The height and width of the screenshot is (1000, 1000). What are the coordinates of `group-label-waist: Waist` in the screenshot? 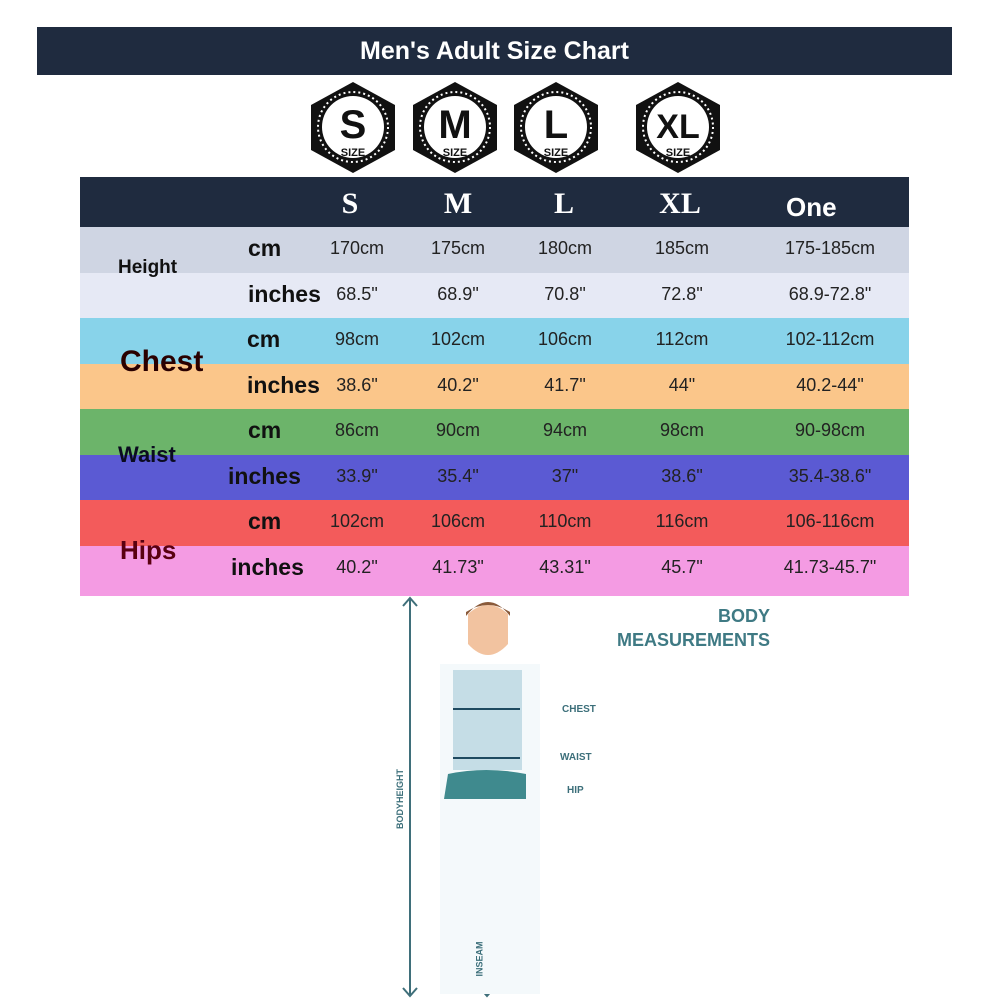 It's located at (147, 454).